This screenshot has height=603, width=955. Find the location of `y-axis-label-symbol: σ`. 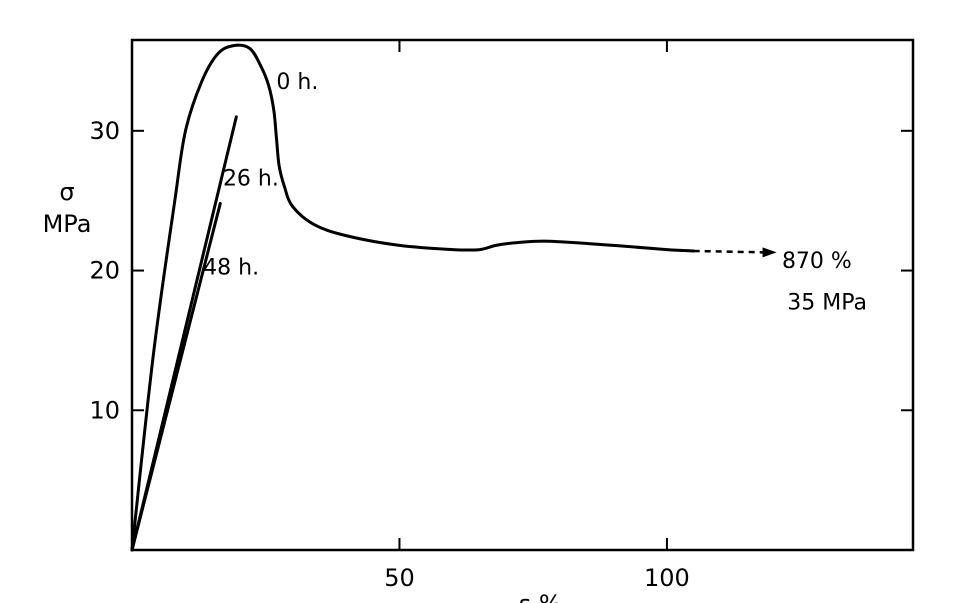

y-axis-label-symbol: σ is located at coordinates (66, 192).